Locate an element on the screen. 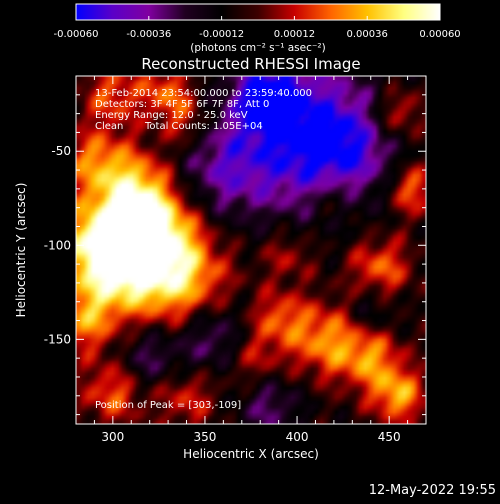 This screenshot has height=504, width=500. colorbar-gradient is located at coordinates (258, 12).